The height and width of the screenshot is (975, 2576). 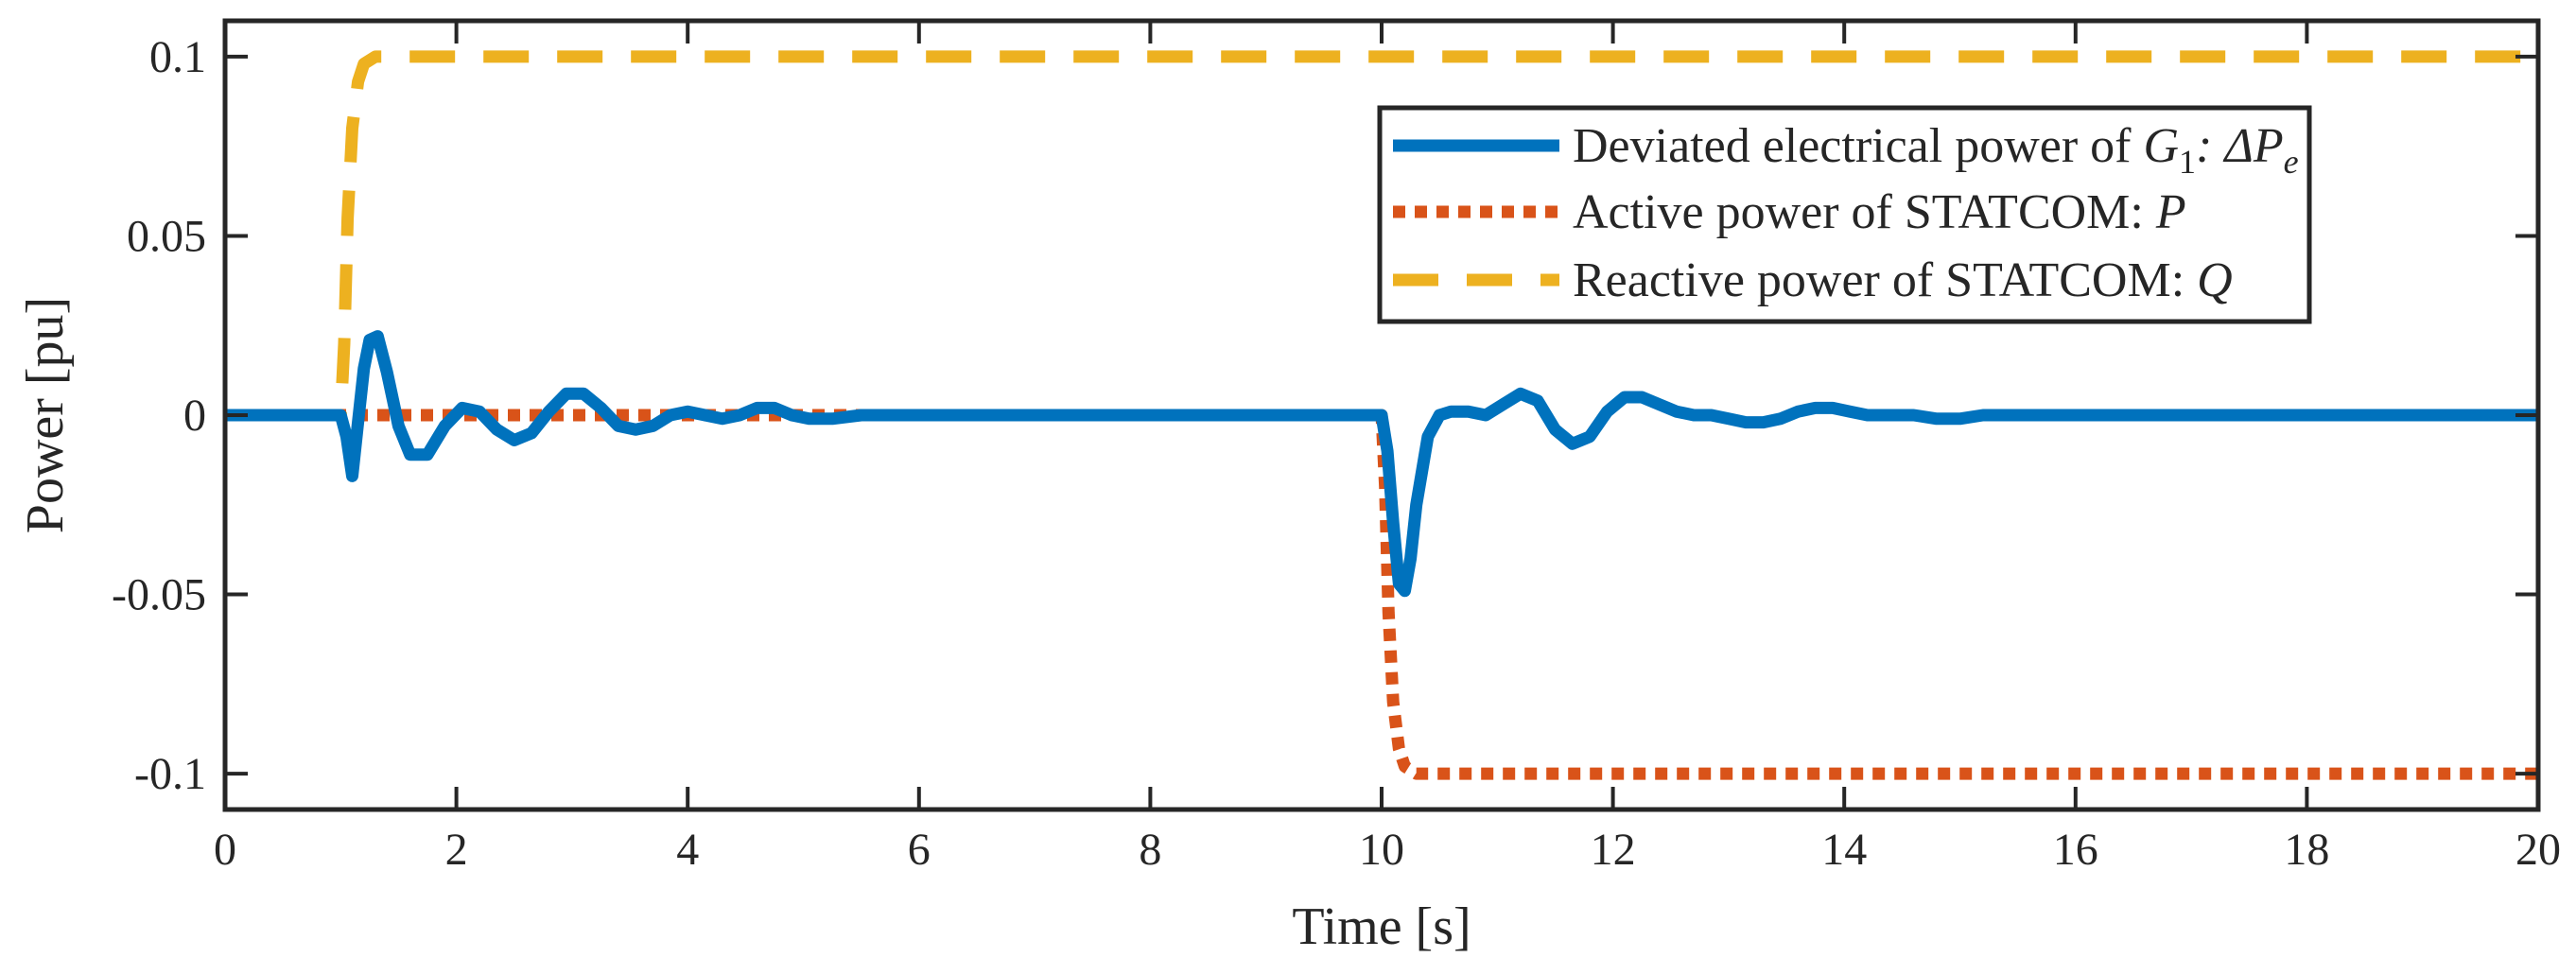 I want to click on x-tick-label: 10, so click(x=1381, y=850).